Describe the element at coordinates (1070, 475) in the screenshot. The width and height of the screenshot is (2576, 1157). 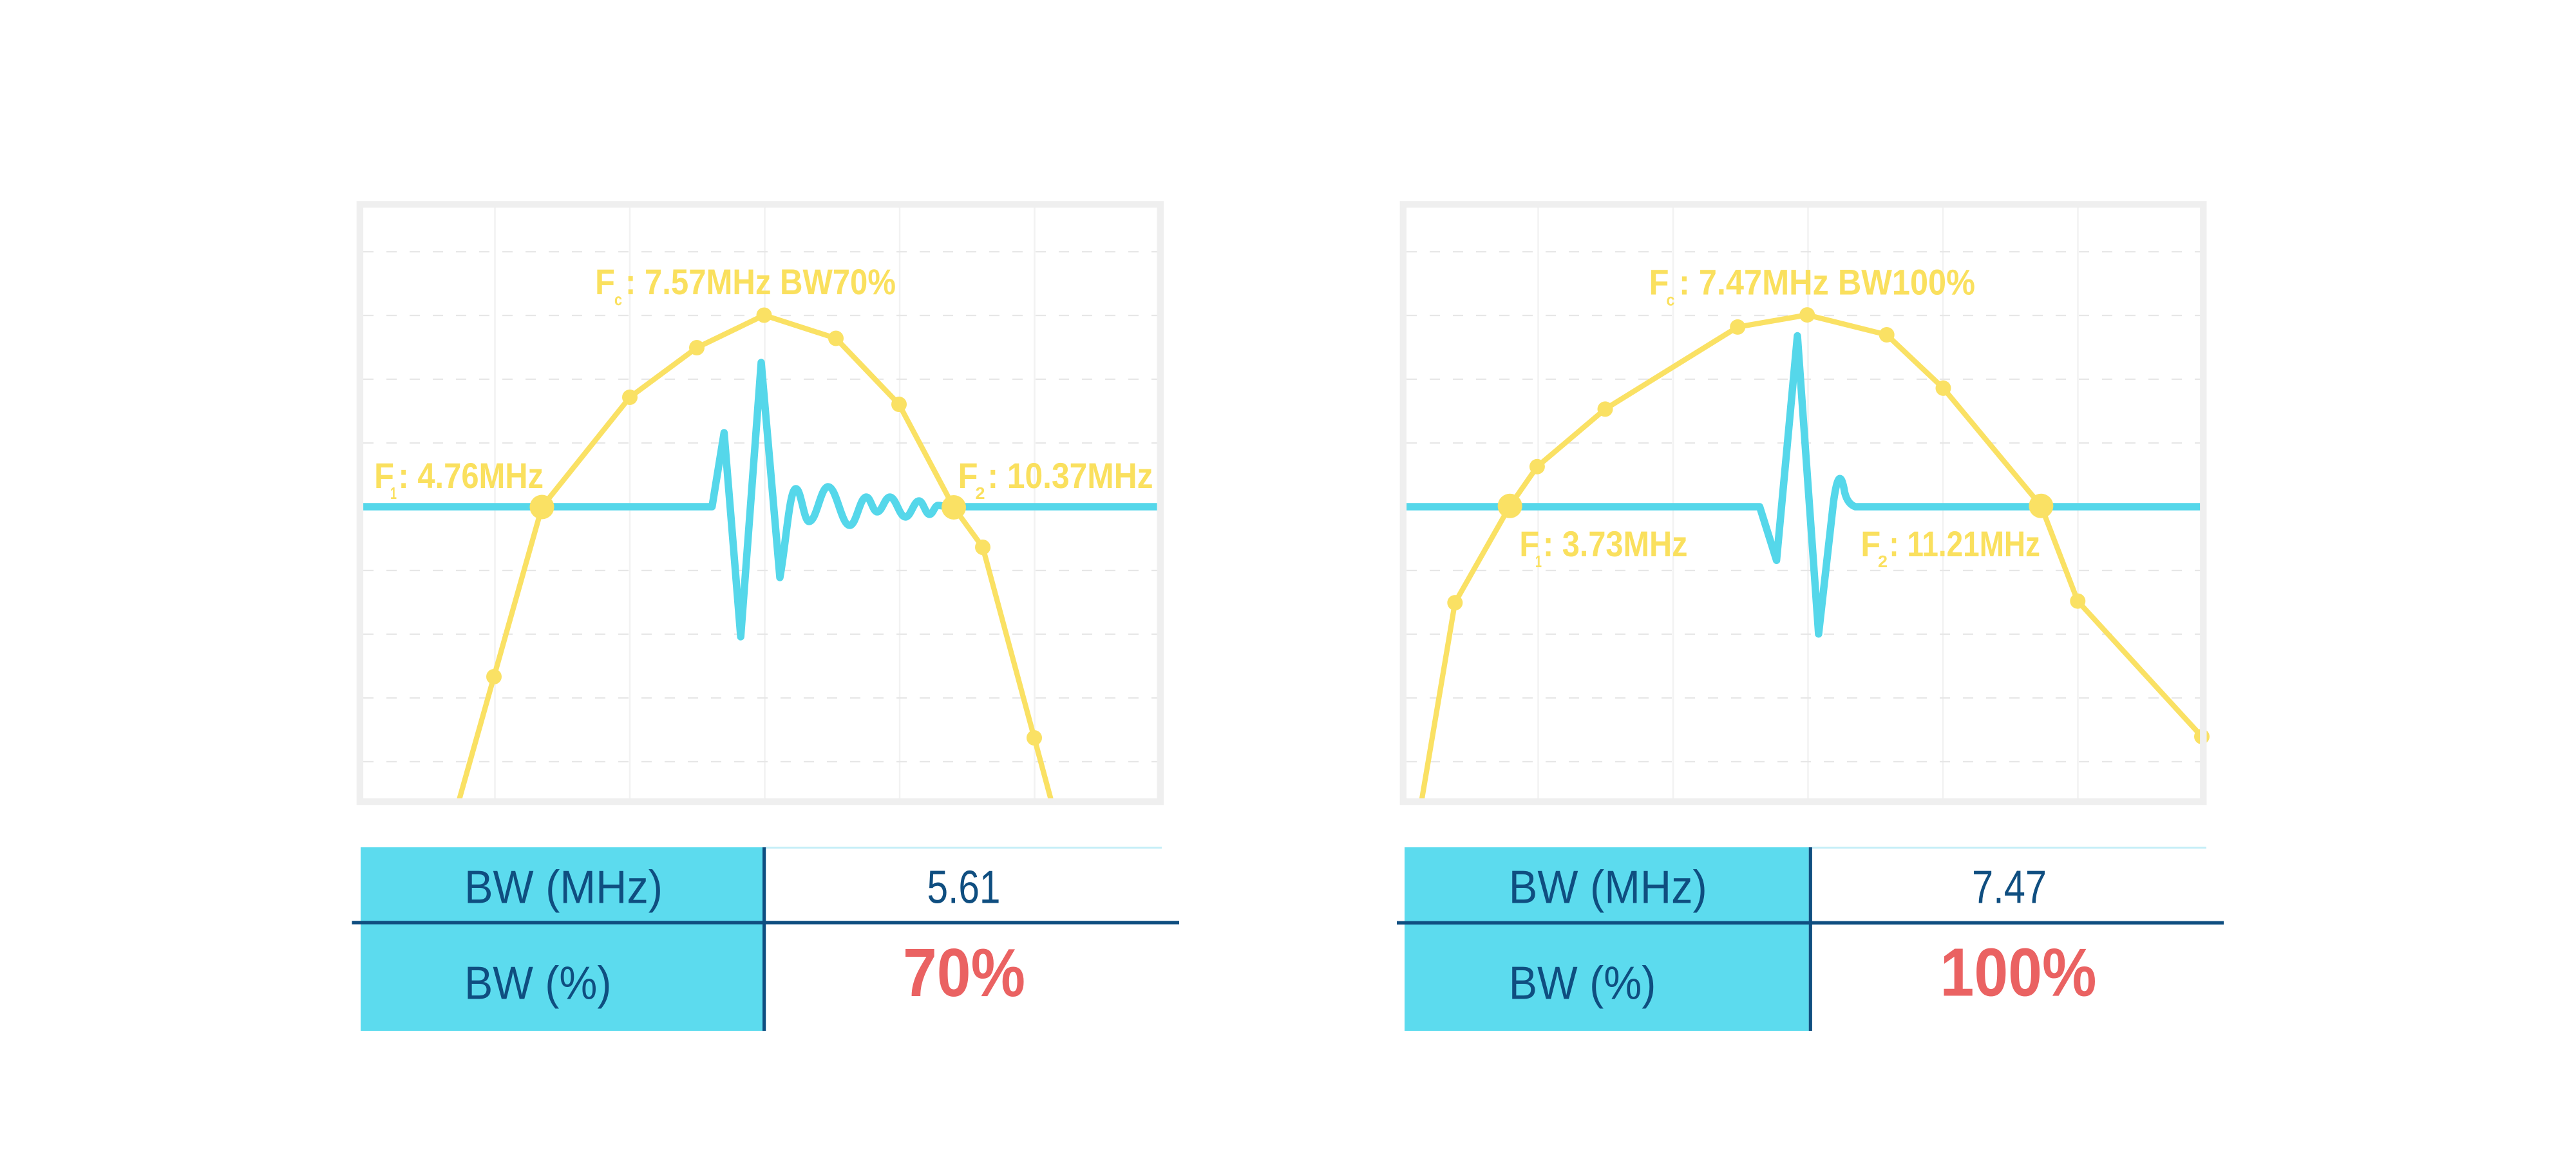
I see `svg-text:: 10.37MHz: : 10.37MHz` at that location.